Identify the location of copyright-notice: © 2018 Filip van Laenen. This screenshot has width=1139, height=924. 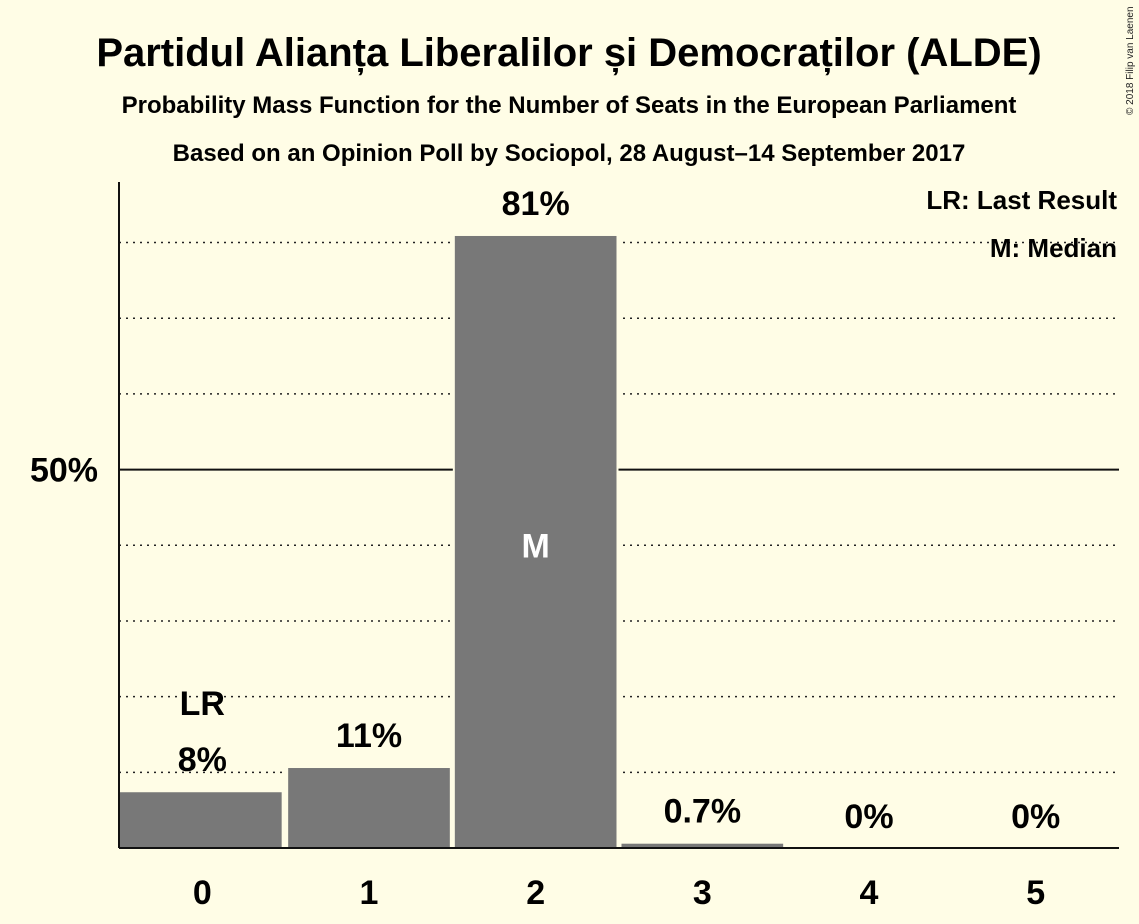
(1130, 60).